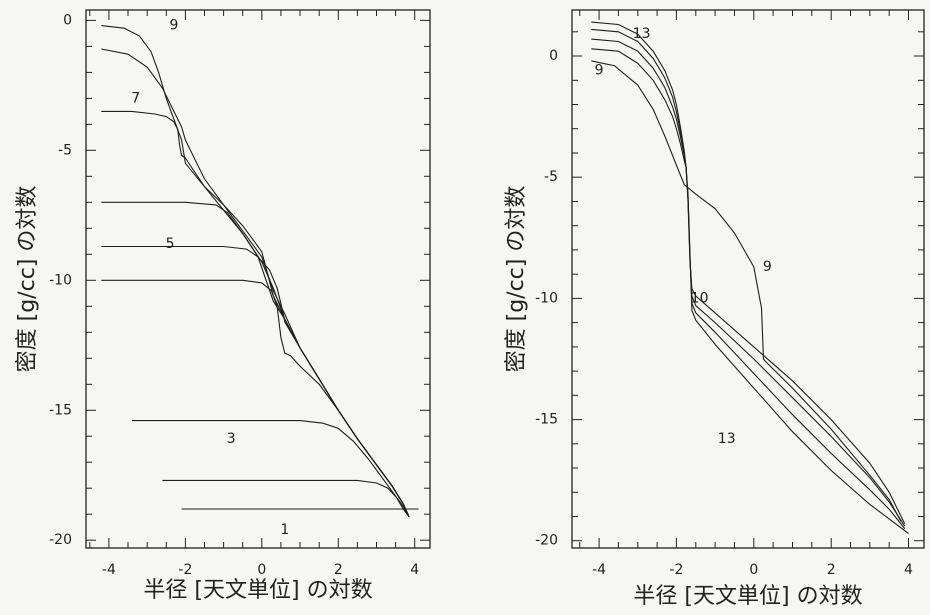 This screenshot has height=615, width=930. I want to click on left-y-tick-label: -10, so click(60, 280).